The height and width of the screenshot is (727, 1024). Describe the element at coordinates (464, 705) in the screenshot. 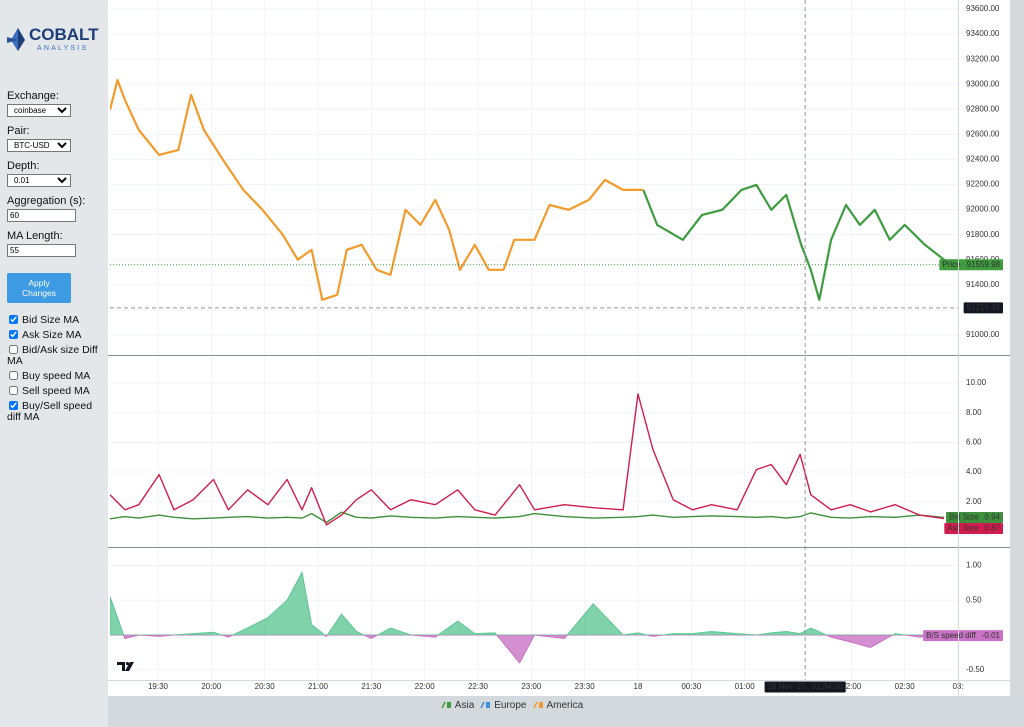

I see `legend-label: Asia` at that location.